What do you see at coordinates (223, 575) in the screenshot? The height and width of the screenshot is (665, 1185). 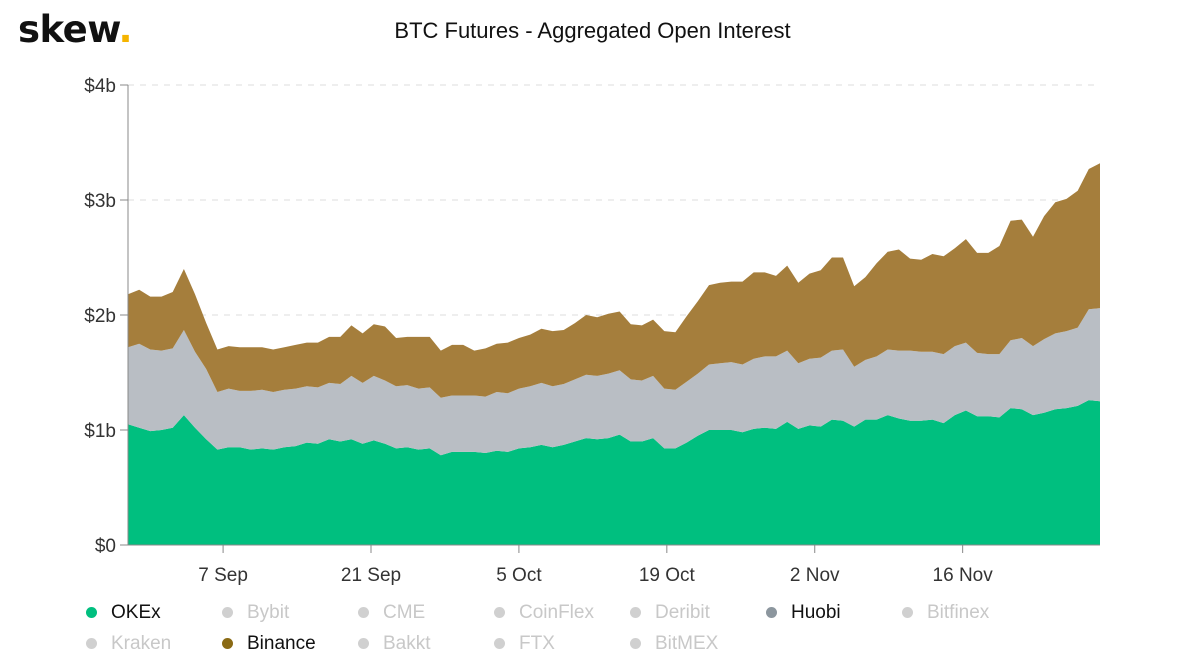 I see `x-tick-label: 7 Sep` at bounding box center [223, 575].